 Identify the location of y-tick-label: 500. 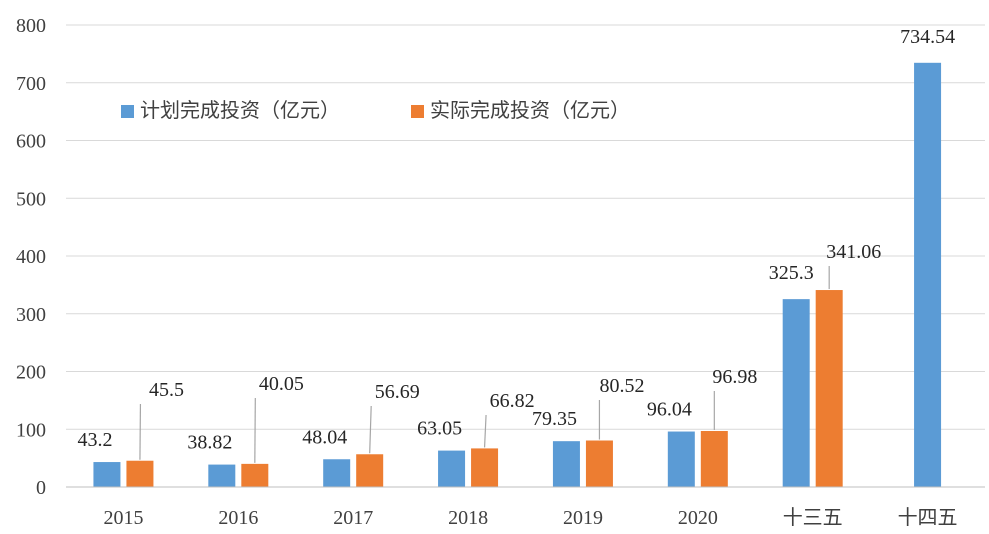
(31, 199).